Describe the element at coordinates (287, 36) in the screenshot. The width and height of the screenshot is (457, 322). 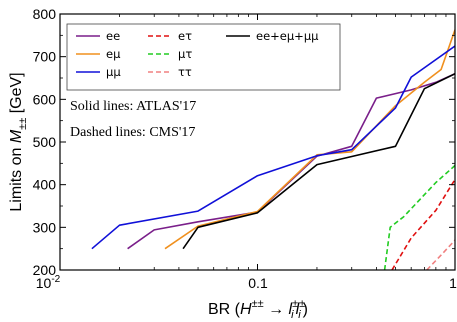
I see `legend-label-ee+eμ+μμ: ee+eμ+μμ` at that location.